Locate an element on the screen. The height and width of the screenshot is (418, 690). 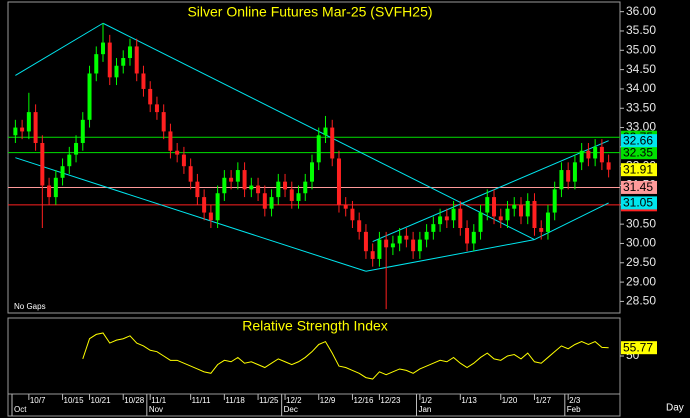
x-tick-label: 12/9 is located at coordinates (328, 400).